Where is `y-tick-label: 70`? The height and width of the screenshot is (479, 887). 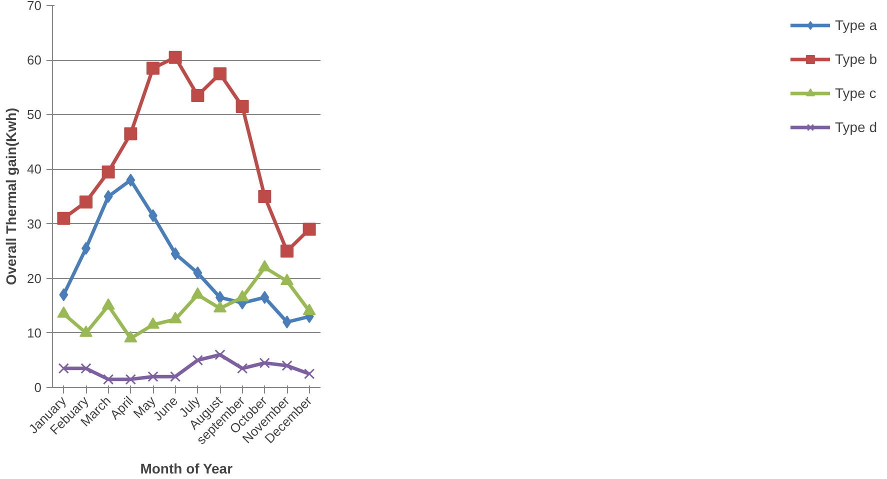 y-tick-label: 70 is located at coordinates (34, 6).